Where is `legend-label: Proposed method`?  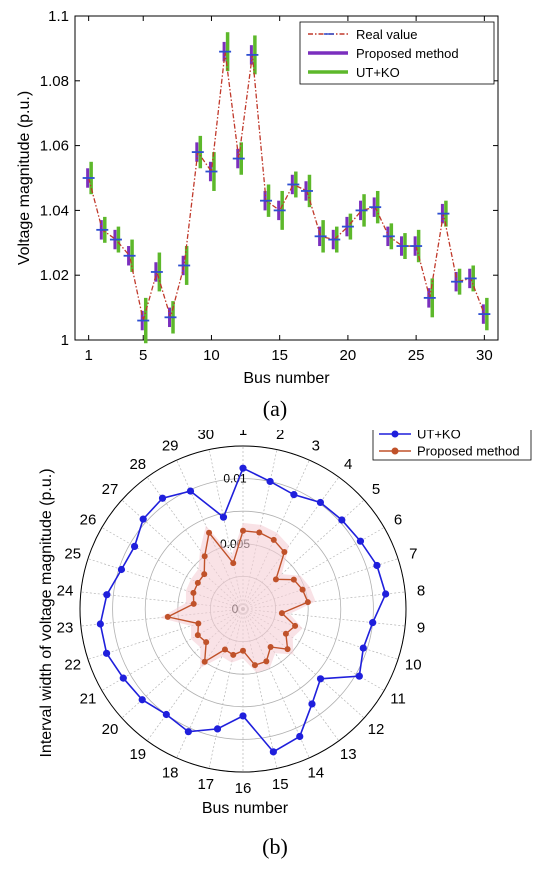
legend-label: Proposed method is located at coordinates (407, 53).